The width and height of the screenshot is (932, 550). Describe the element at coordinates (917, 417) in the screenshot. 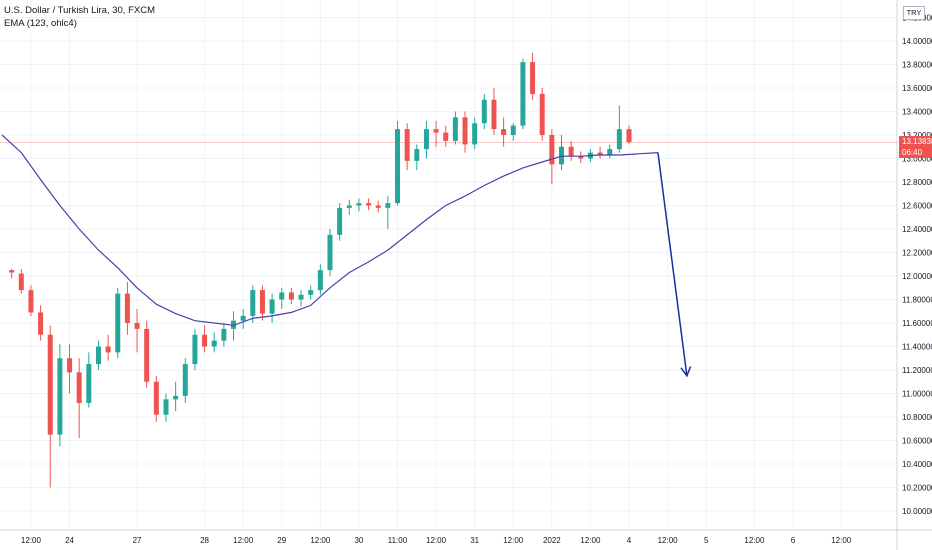

I see `y-tick-label: 10.80000` at that location.